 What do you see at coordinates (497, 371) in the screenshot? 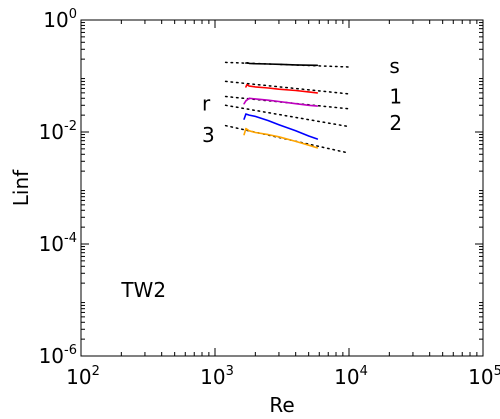
I see `x-tick-exponent: 5` at bounding box center [497, 371].